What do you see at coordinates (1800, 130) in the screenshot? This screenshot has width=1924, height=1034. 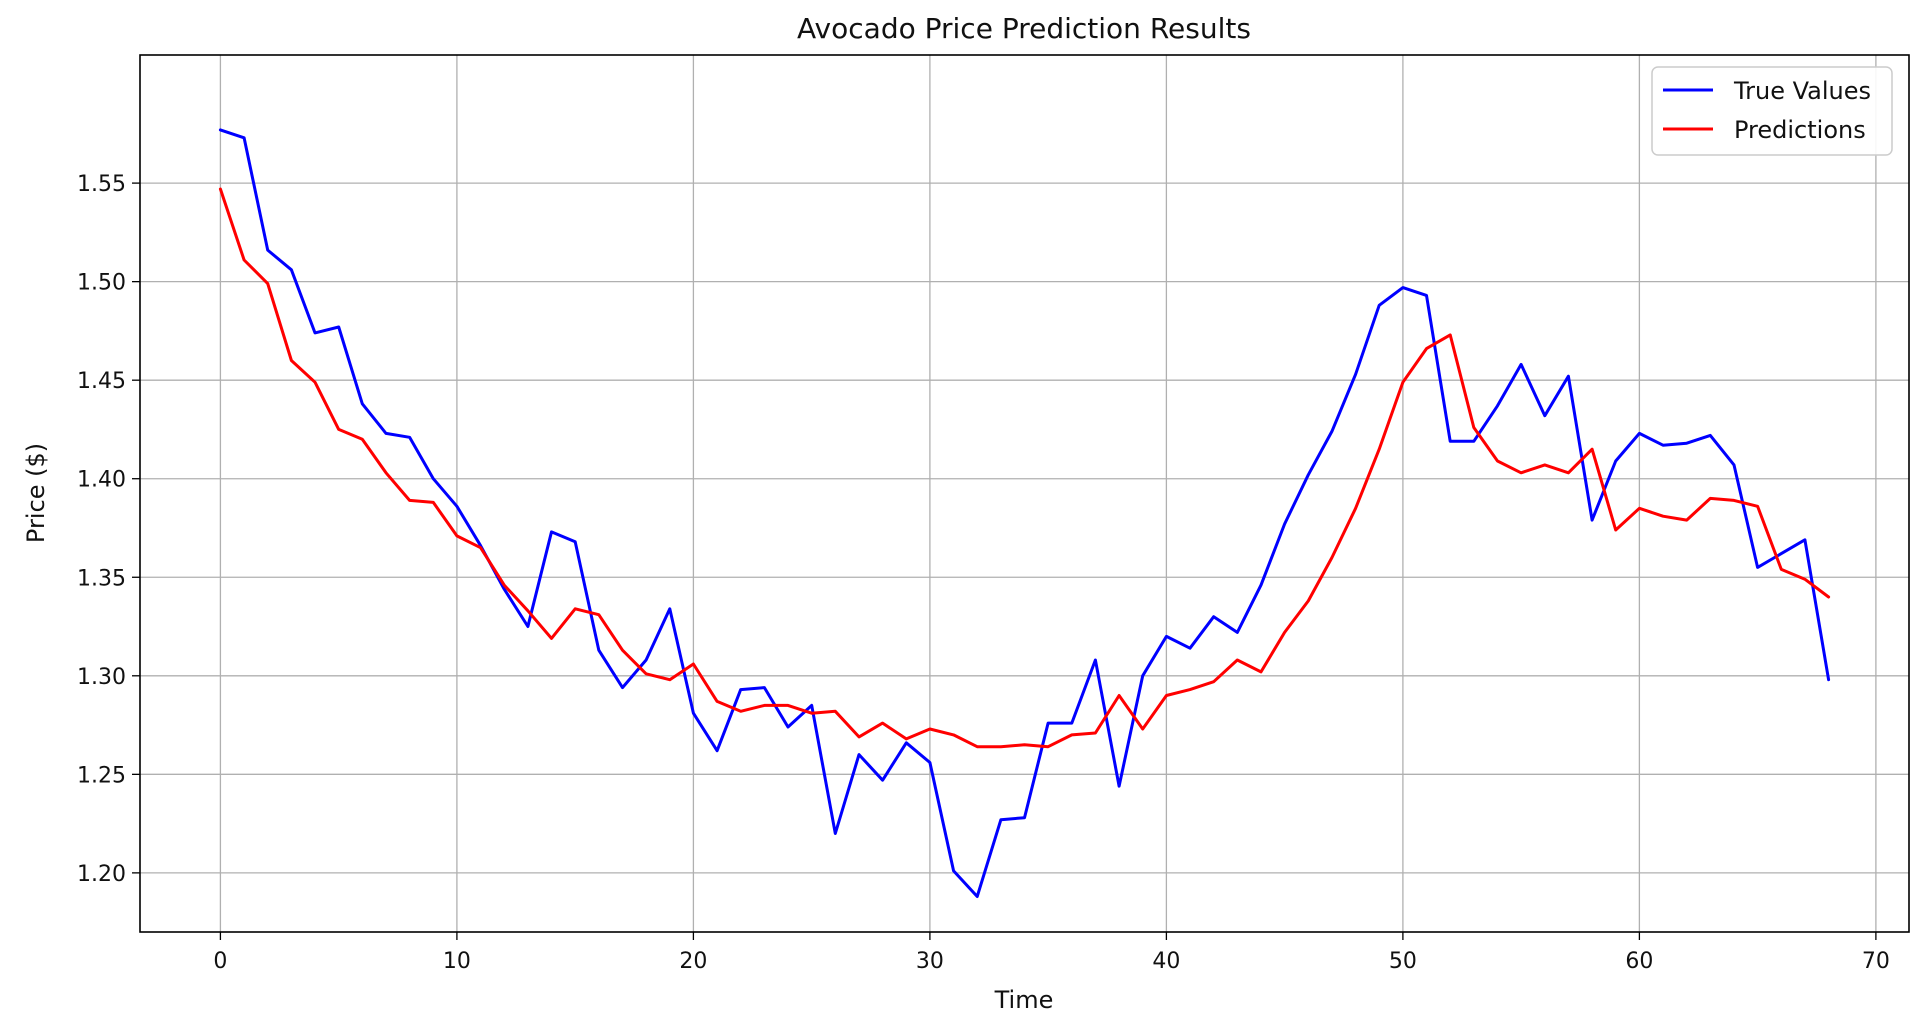 I see `legend-label-predictions: Predictions` at bounding box center [1800, 130].